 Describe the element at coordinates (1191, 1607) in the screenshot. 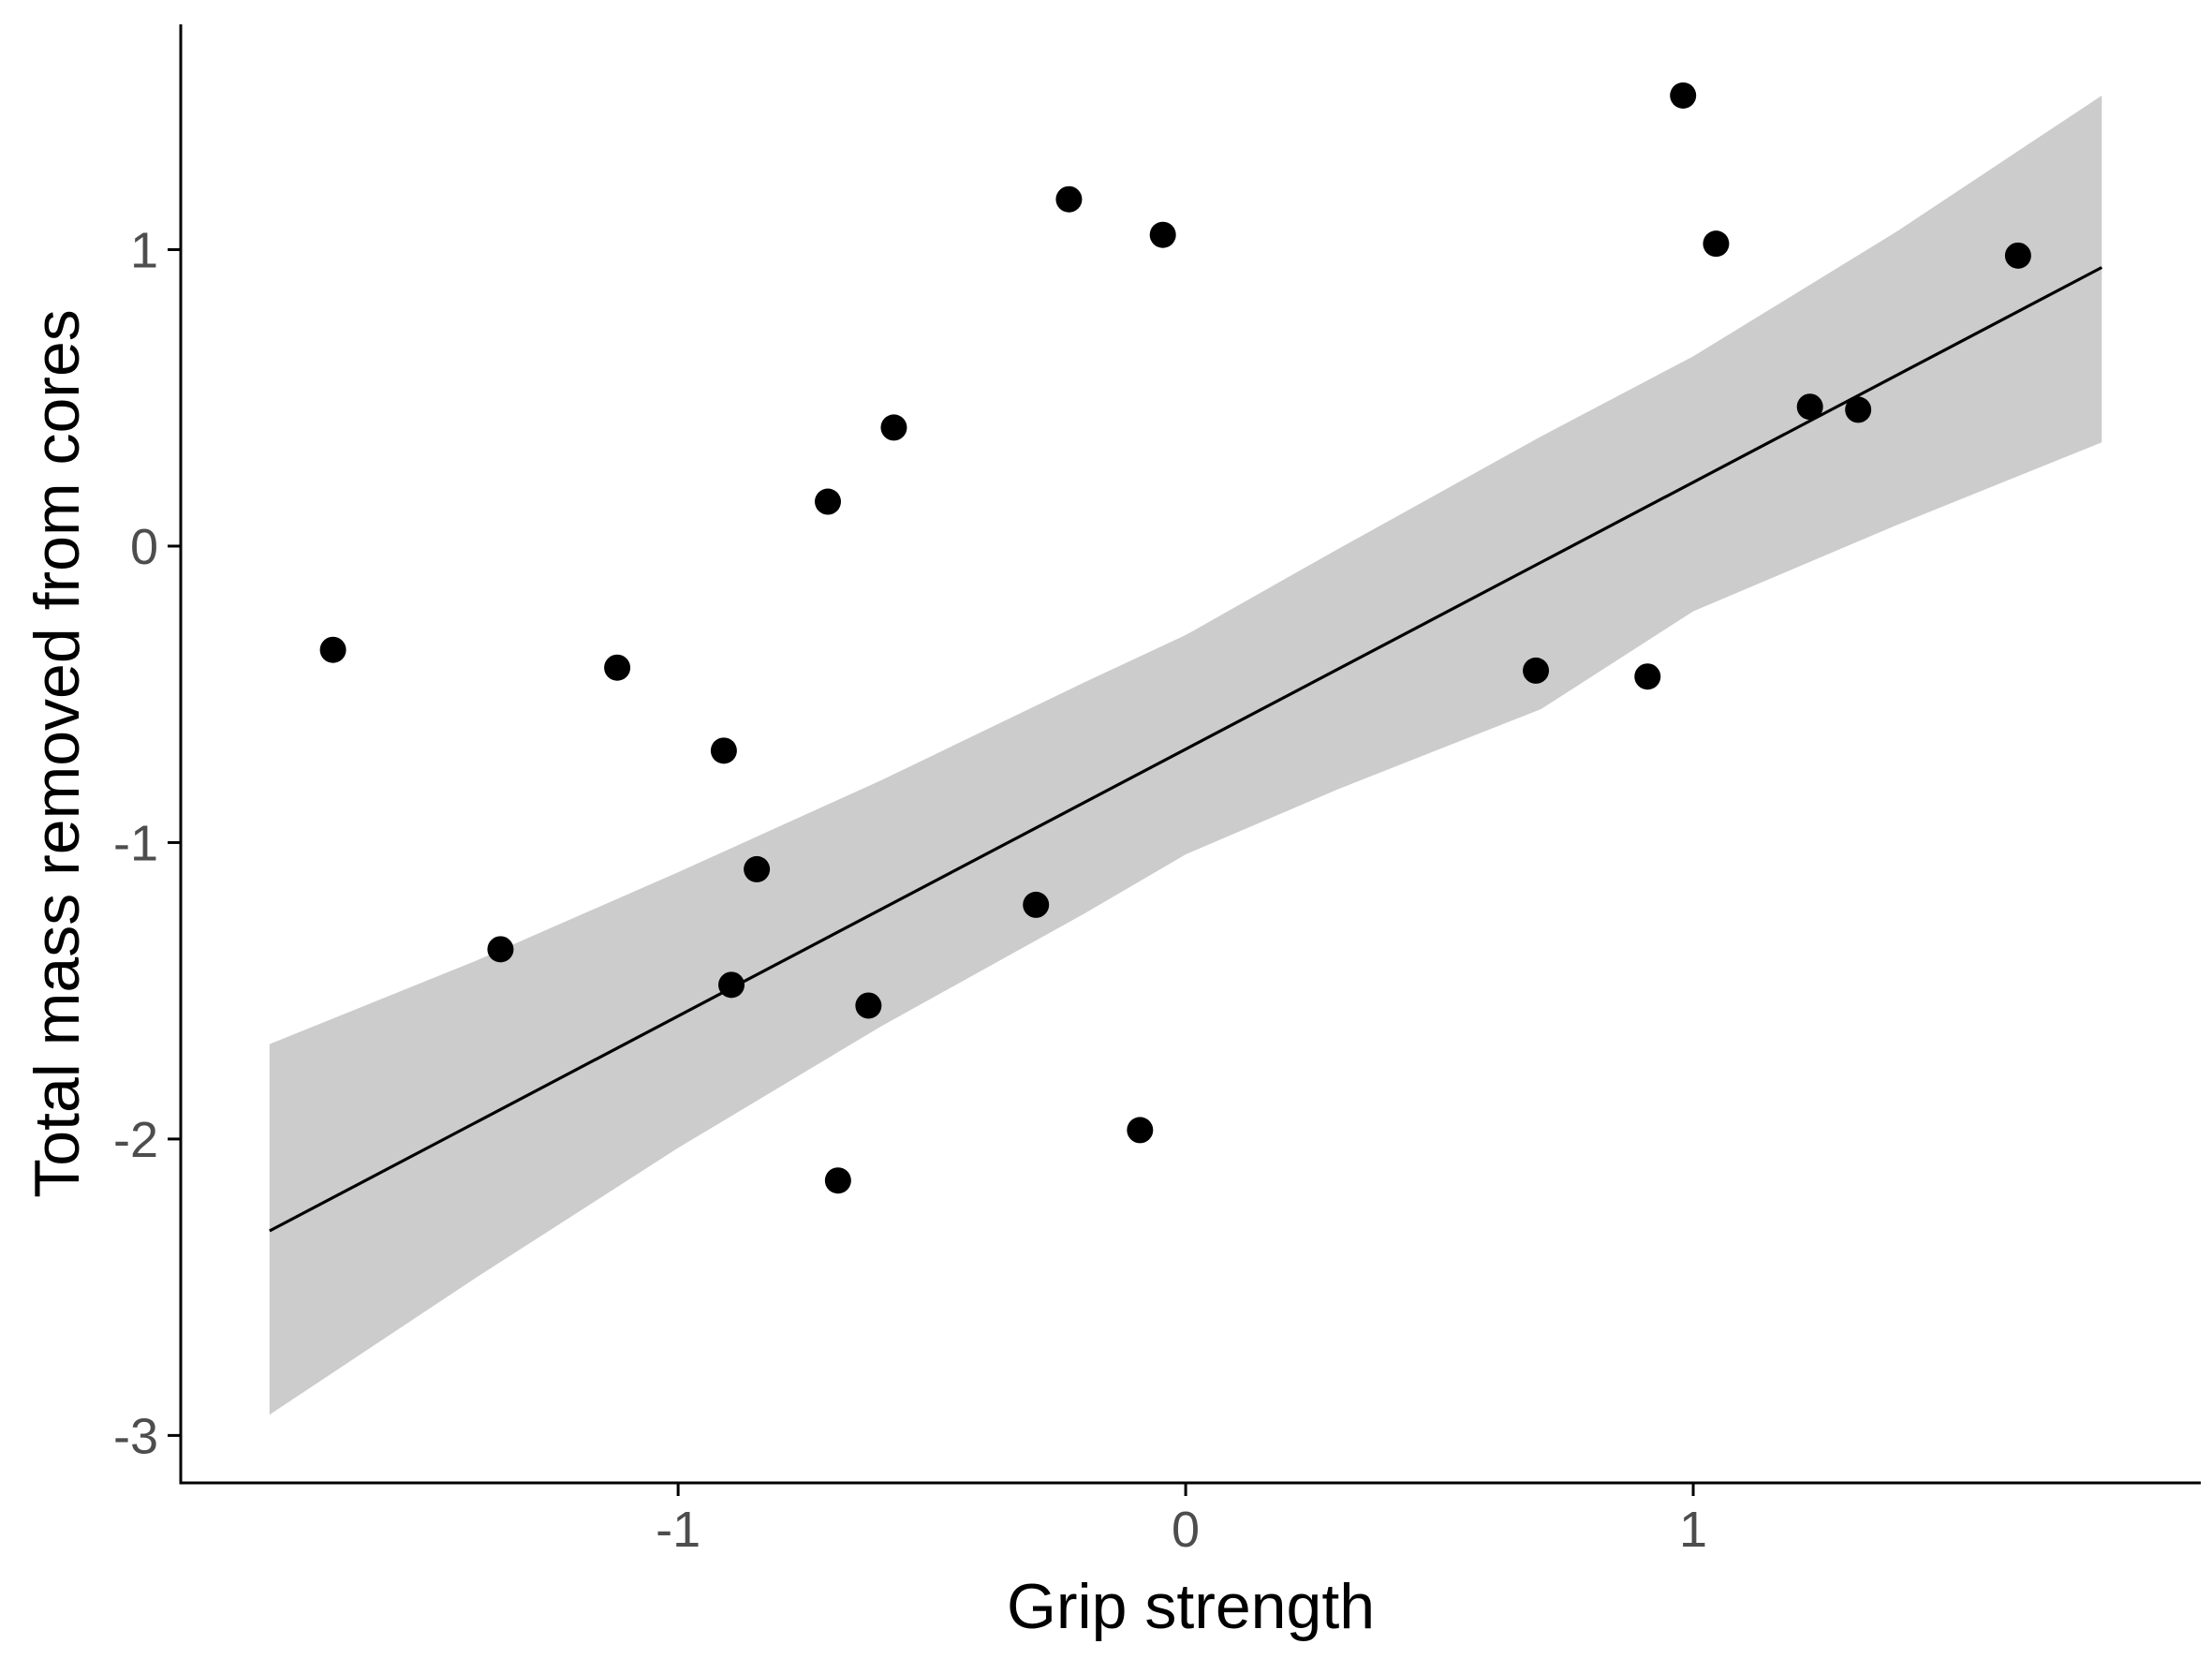

I see `x-axis-title: Grip strength` at that location.